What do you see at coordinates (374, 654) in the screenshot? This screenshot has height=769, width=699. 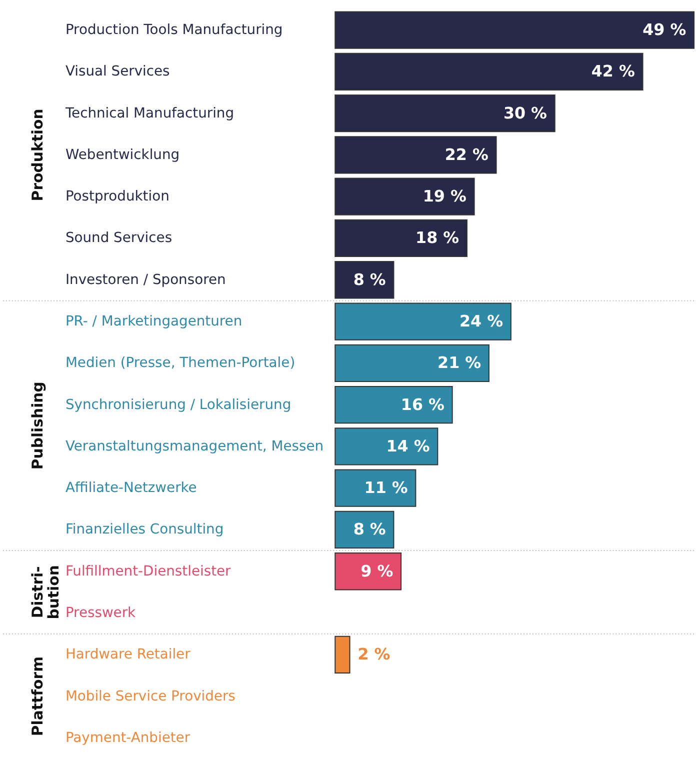 I see `data-label: 2 %` at bounding box center [374, 654].